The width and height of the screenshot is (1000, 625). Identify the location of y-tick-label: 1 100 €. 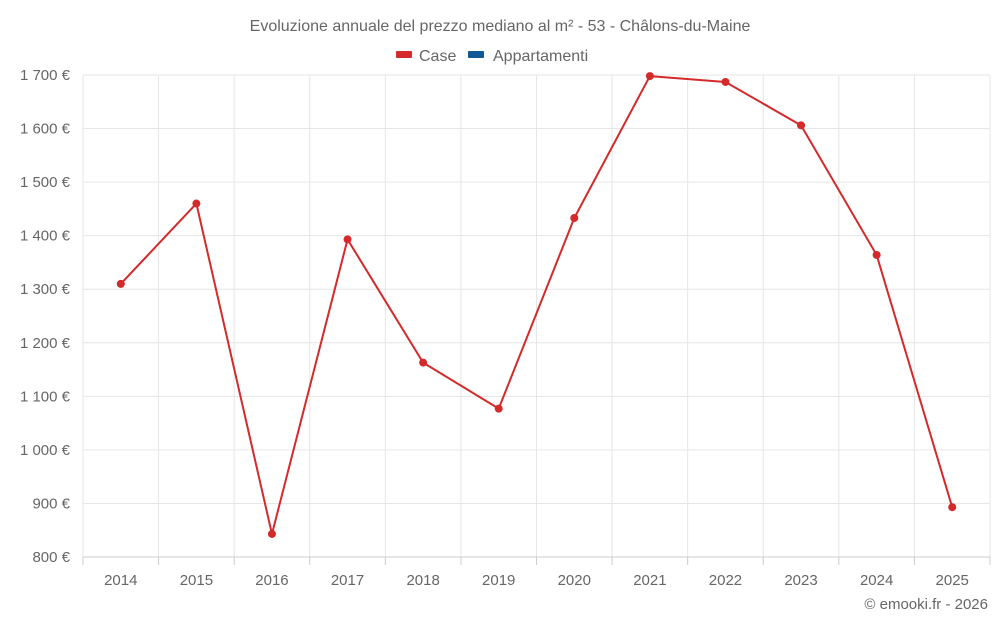
(45, 396).